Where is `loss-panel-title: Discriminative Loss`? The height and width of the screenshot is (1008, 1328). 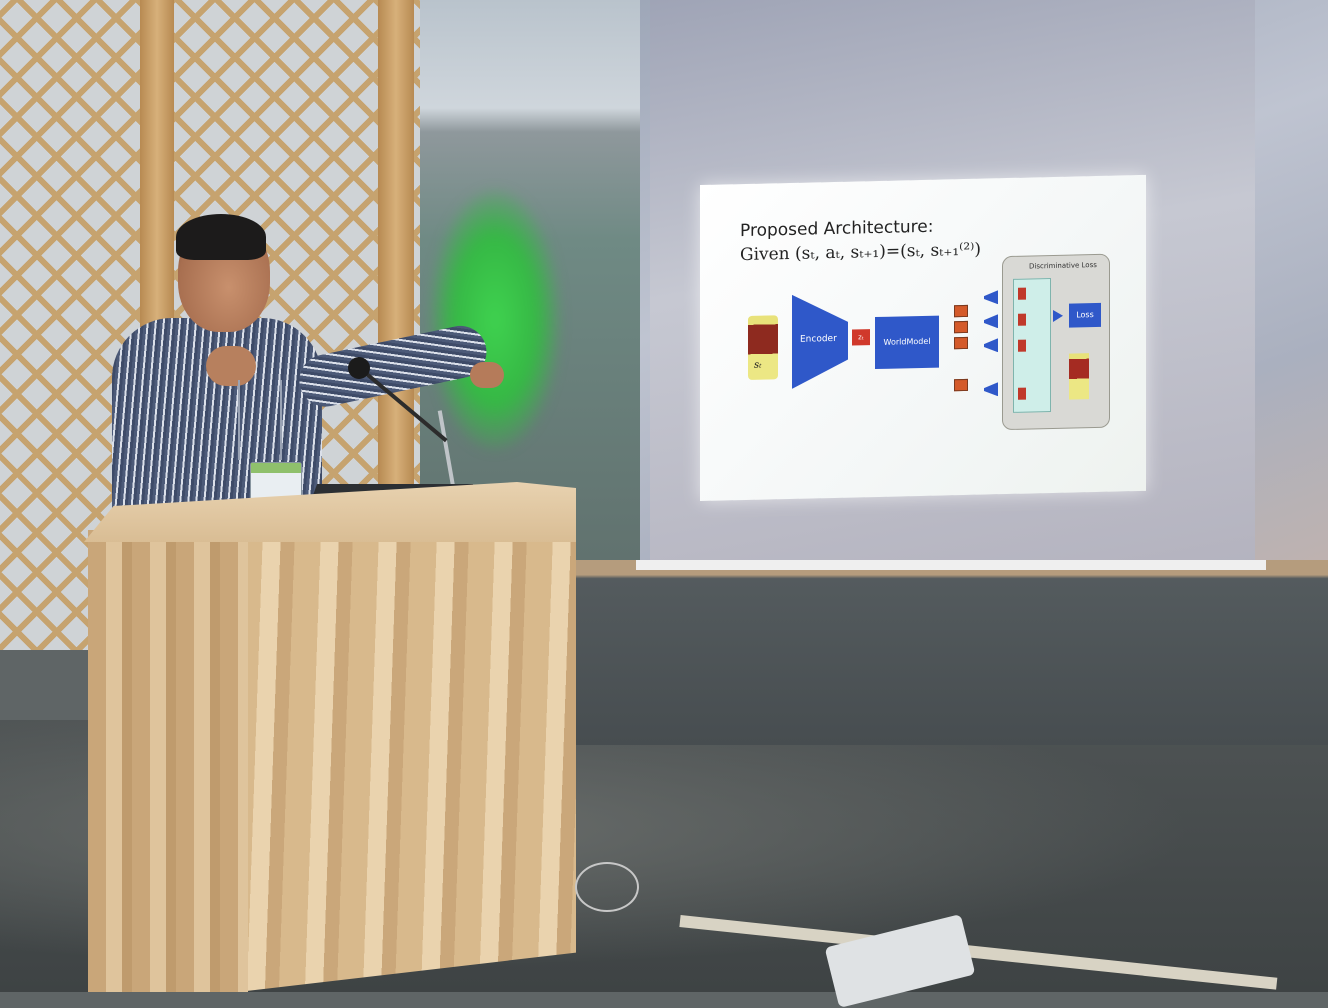 loss-panel-title: Discriminative Loss is located at coordinates (1063, 265).